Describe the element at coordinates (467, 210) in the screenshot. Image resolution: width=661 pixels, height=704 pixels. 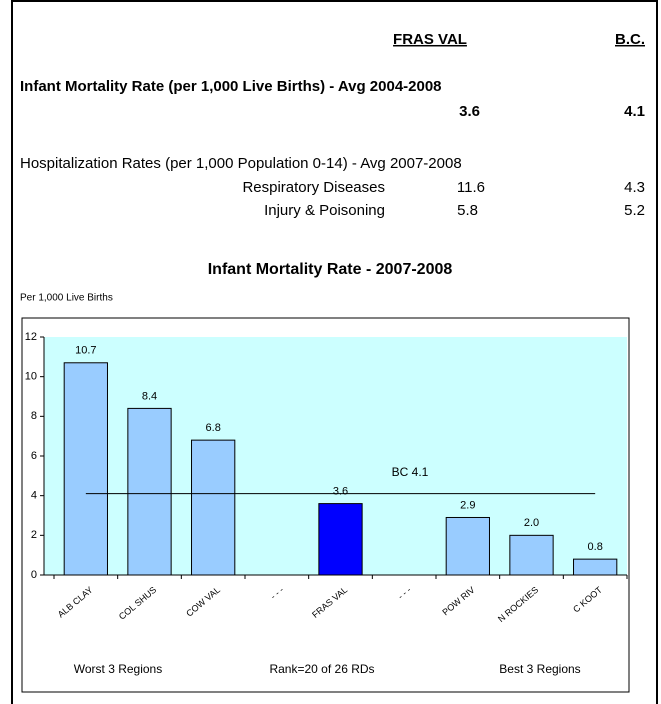
I see `cell: 5.8` at that location.